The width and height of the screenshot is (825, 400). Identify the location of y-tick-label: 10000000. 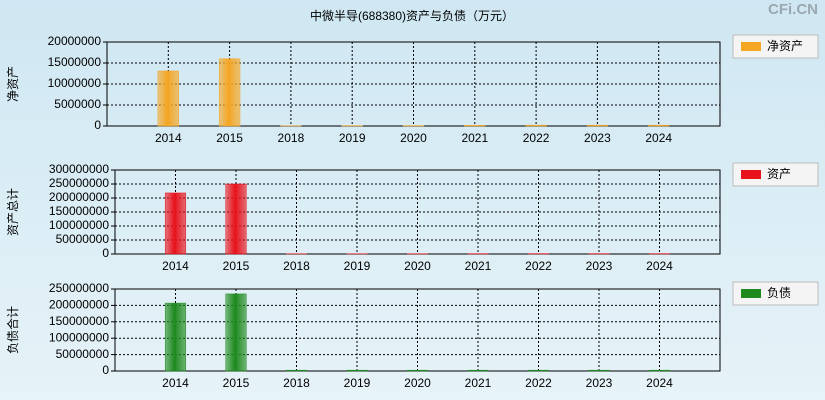
(75, 83).